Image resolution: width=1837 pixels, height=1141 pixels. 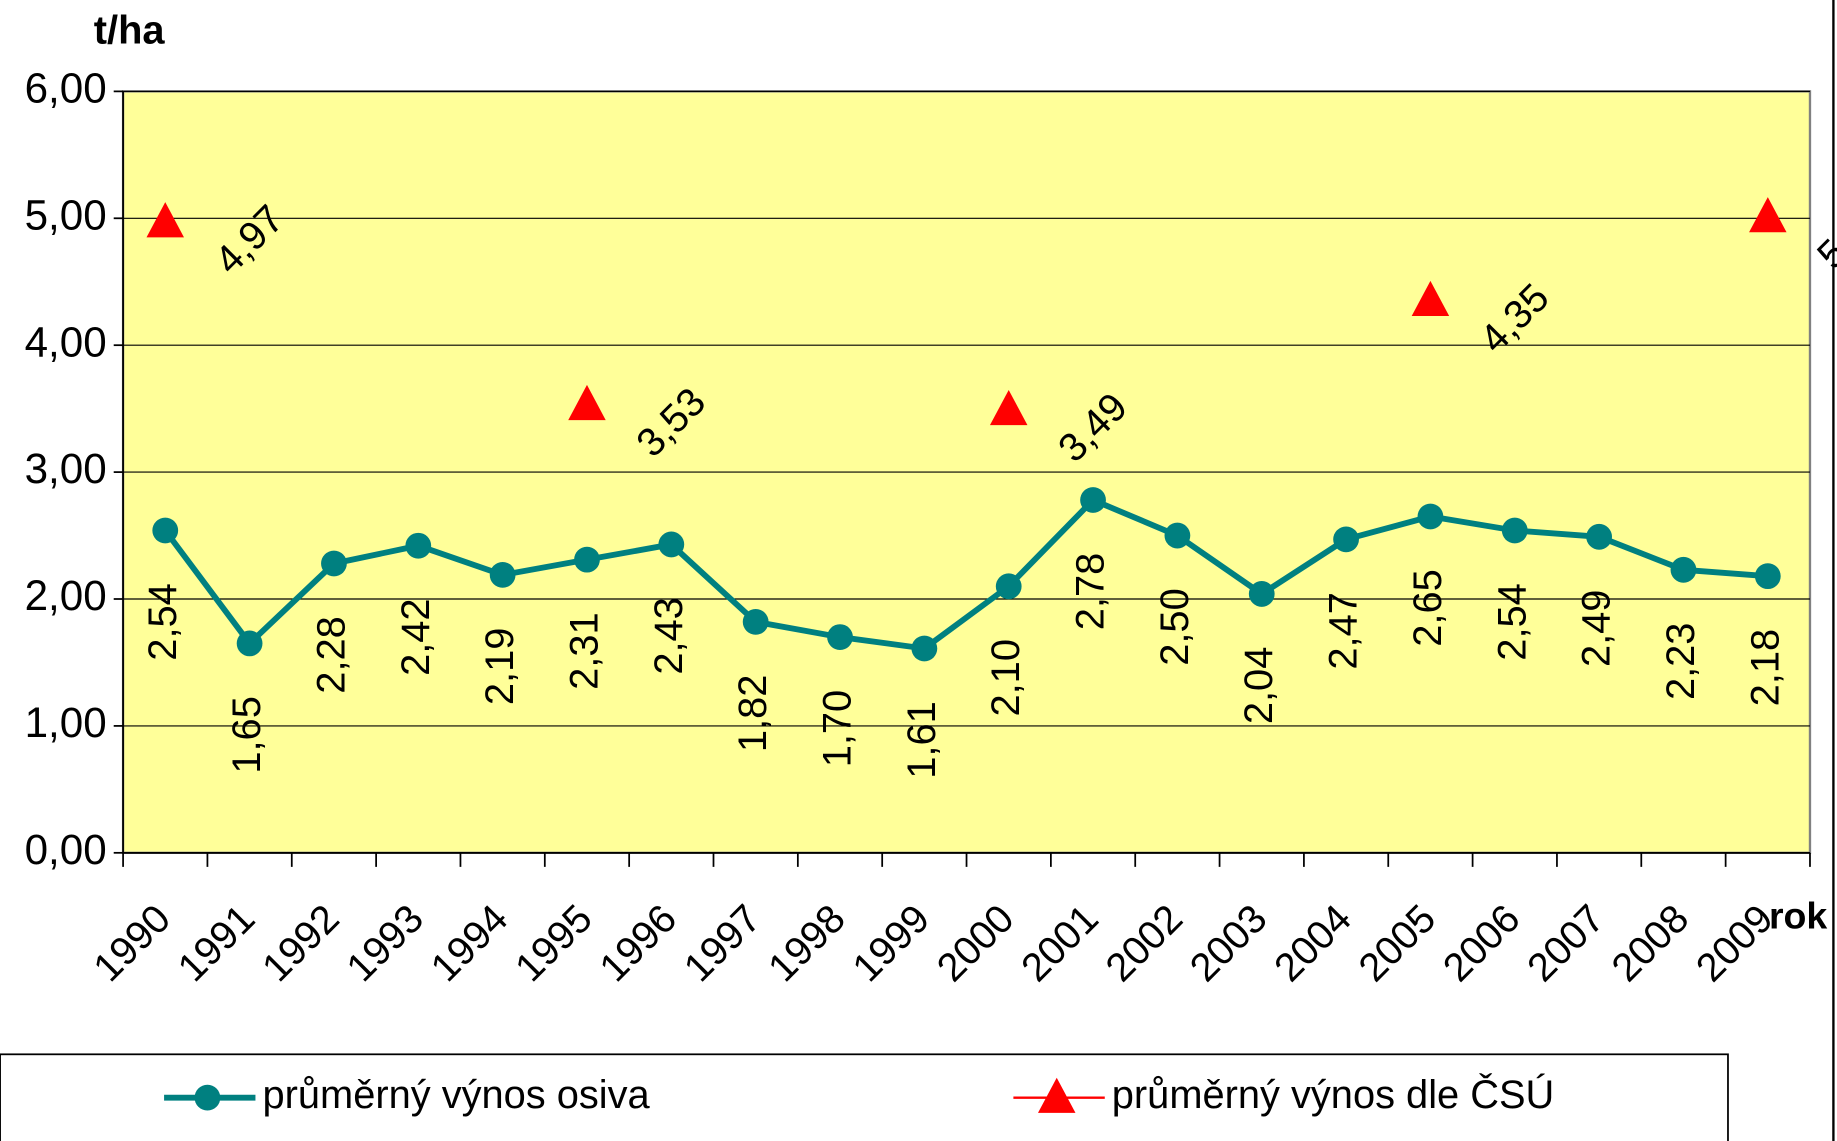 I want to click on y-tick-label: 1,00, so click(x=66, y=722).